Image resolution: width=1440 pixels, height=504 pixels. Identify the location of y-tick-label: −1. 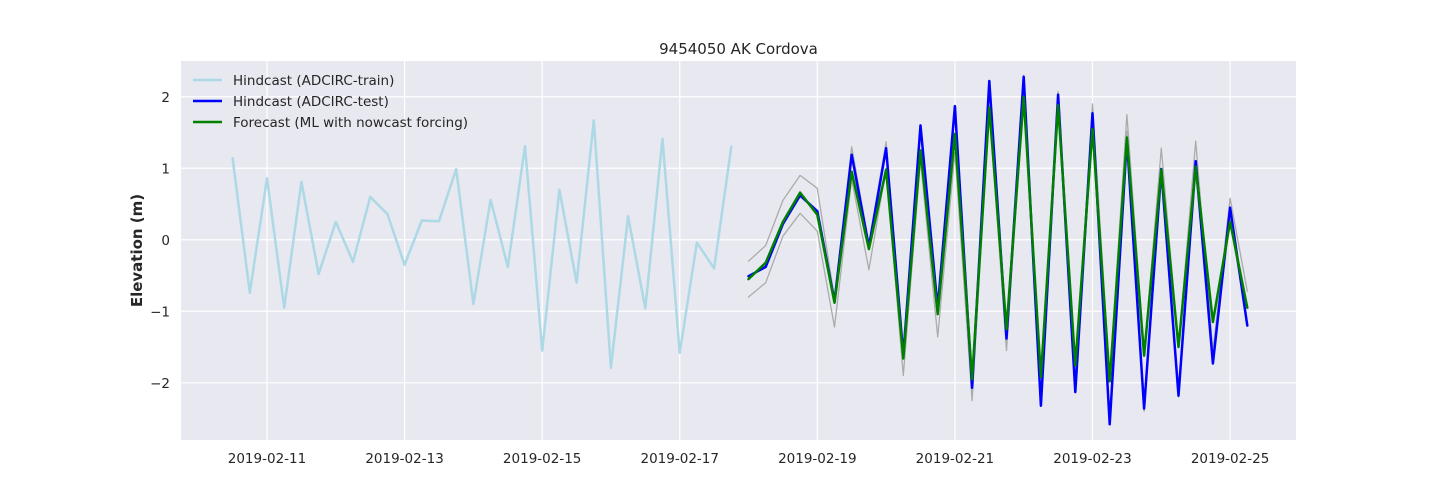
(160, 312).